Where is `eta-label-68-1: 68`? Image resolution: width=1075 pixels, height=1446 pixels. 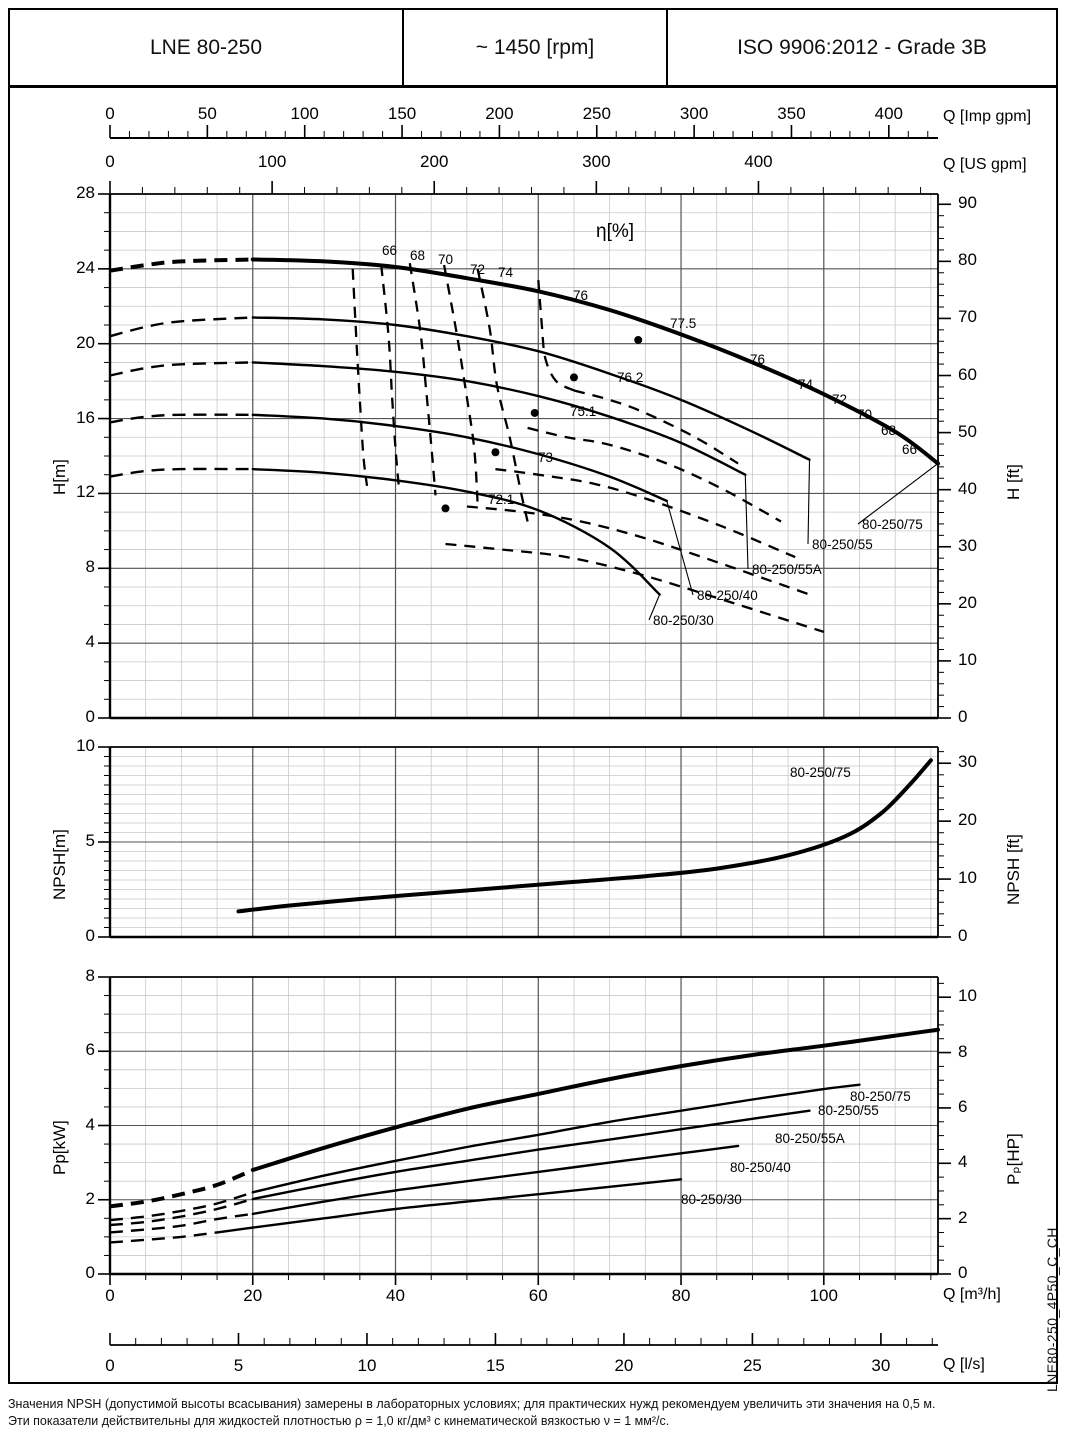 eta-label-68-1: 68 is located at coordinates (418, 255).